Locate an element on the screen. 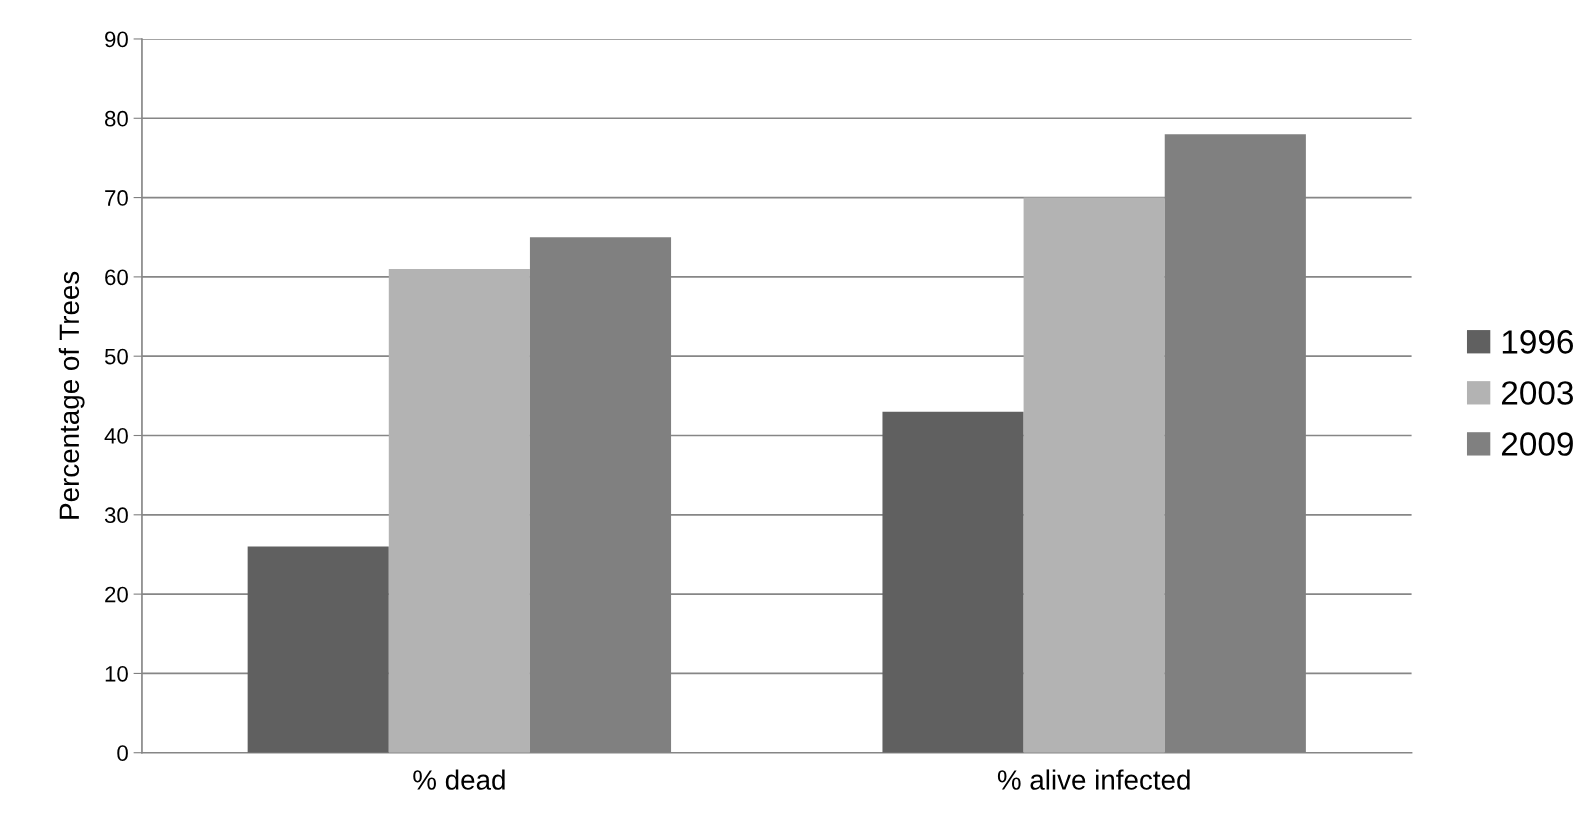 This screenshot has width=1595, height=829. legend-label: 2003 is located at coordinates (1537, 393).